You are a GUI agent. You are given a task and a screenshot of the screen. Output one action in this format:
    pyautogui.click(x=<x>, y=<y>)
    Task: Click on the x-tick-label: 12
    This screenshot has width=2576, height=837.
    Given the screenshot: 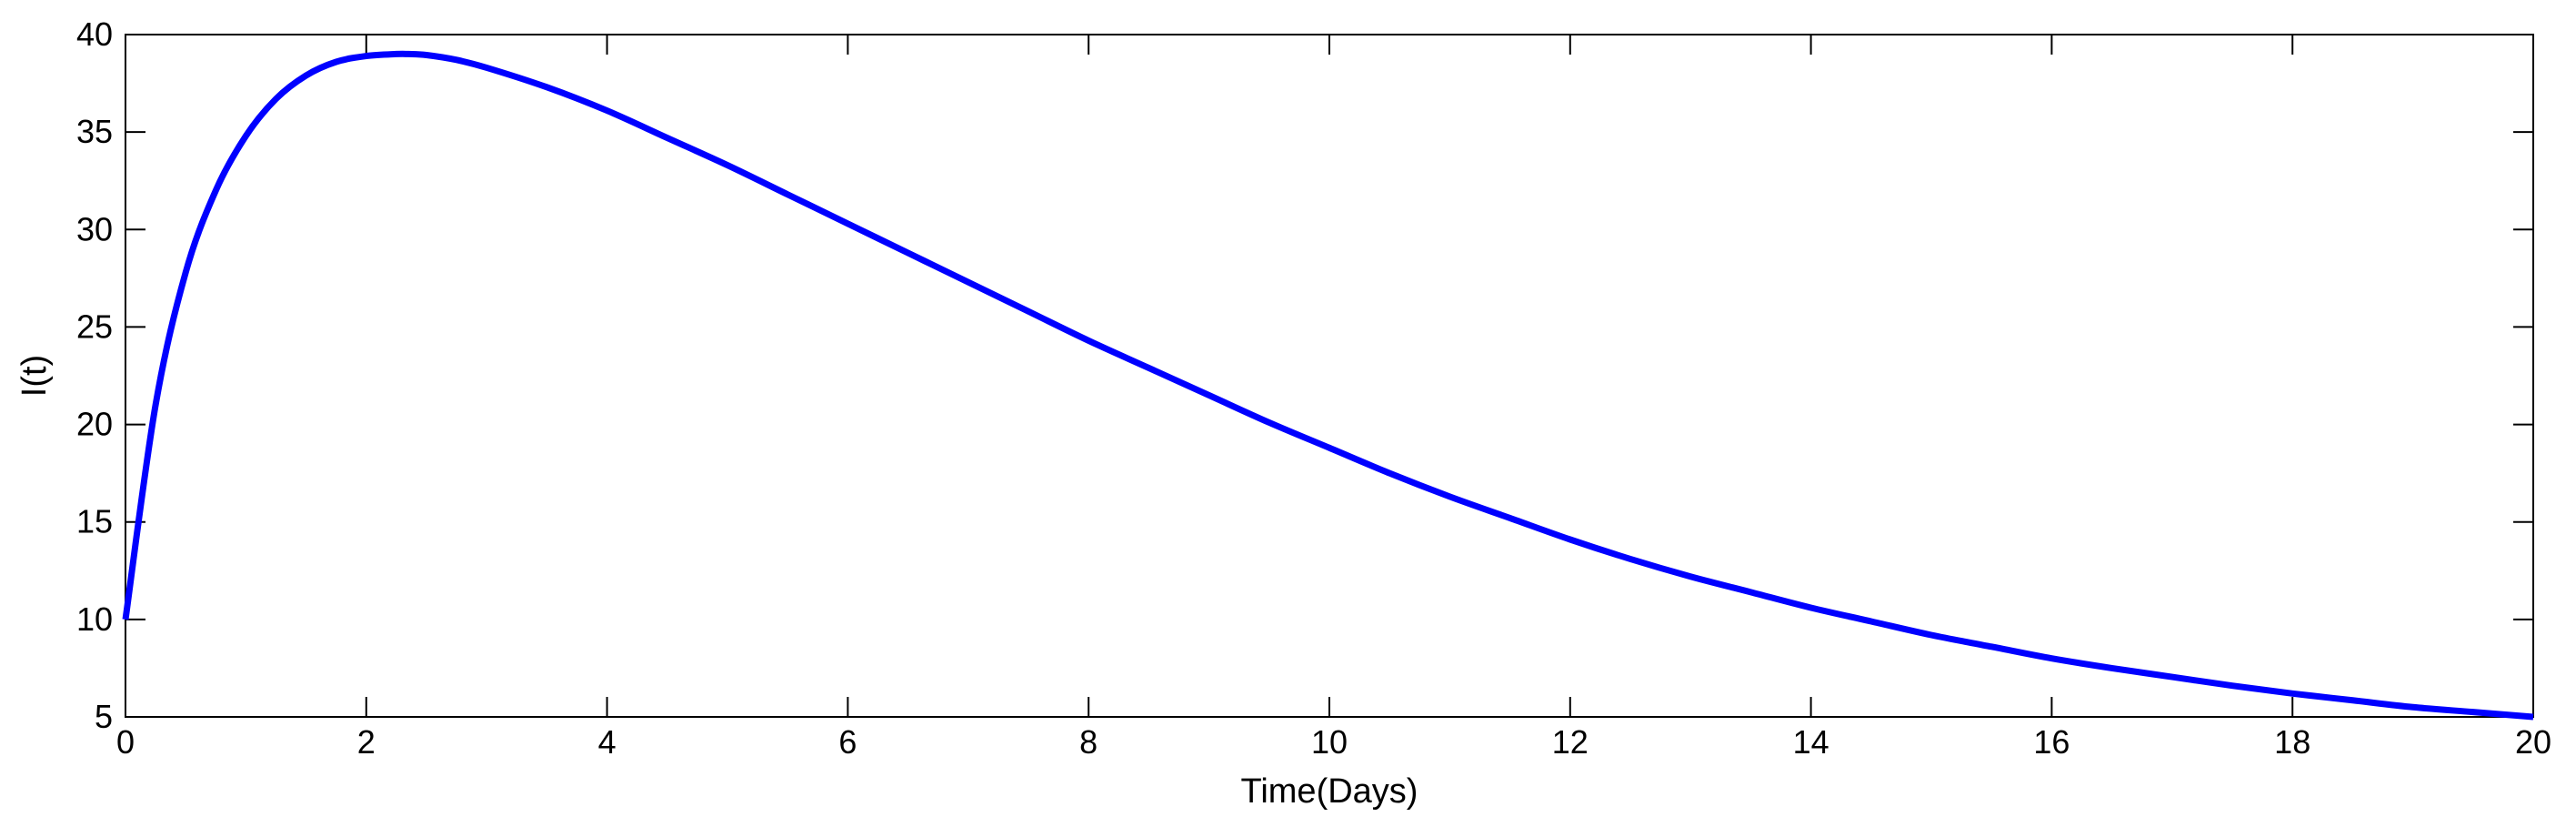 What is the action you would take?
    pyautogui.click(x=1570, y=742)
    